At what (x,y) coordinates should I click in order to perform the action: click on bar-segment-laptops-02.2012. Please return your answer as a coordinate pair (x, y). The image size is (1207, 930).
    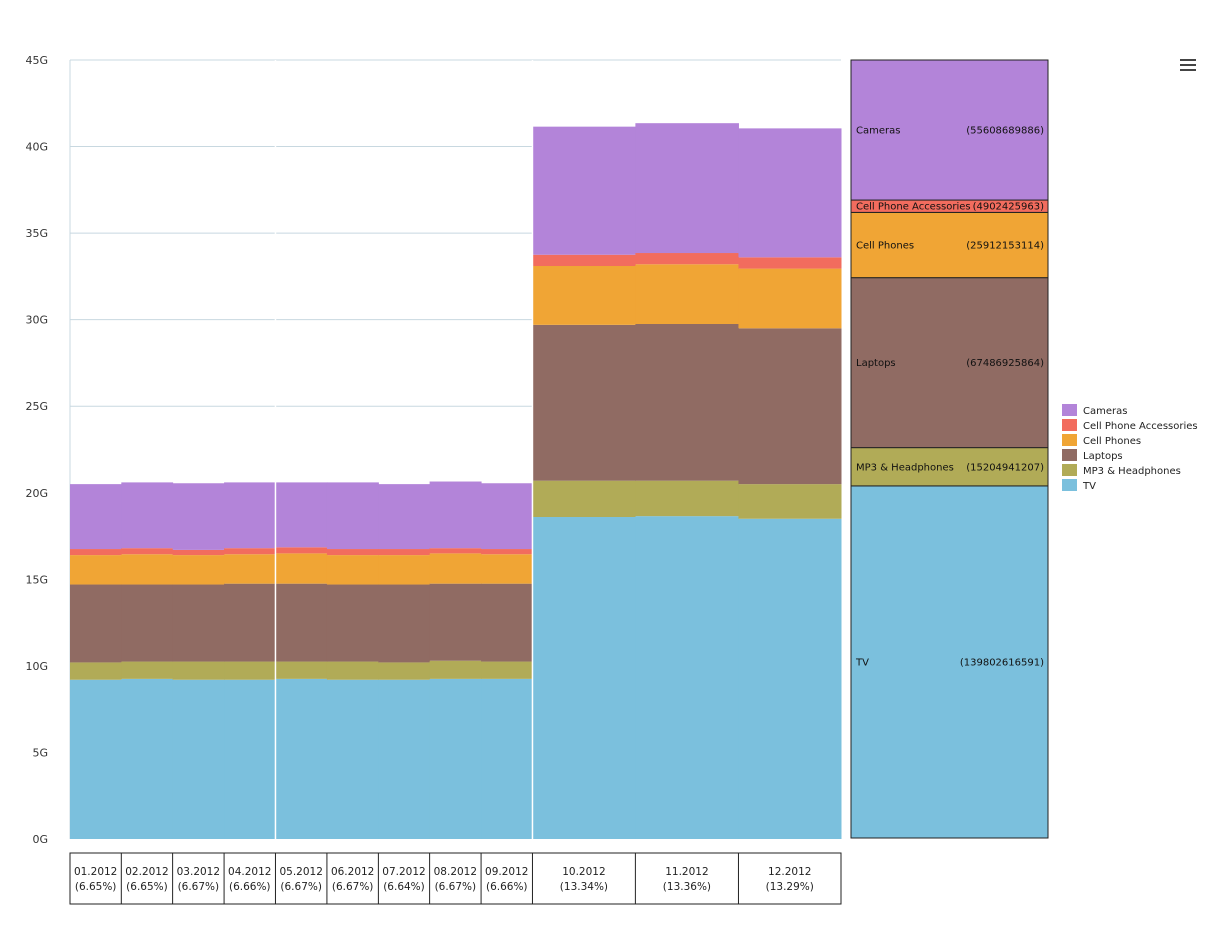
    Looking at the image, I should click on (147, 623).